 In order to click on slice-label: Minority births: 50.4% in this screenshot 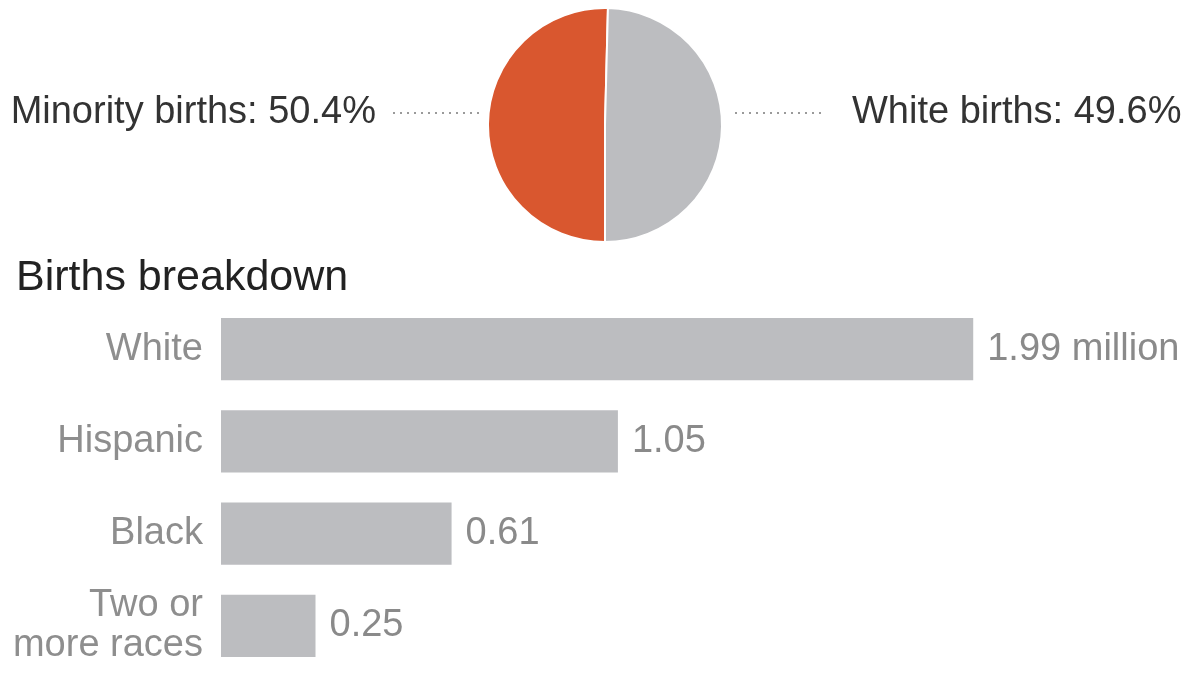, I will do `click(193, 110)`.